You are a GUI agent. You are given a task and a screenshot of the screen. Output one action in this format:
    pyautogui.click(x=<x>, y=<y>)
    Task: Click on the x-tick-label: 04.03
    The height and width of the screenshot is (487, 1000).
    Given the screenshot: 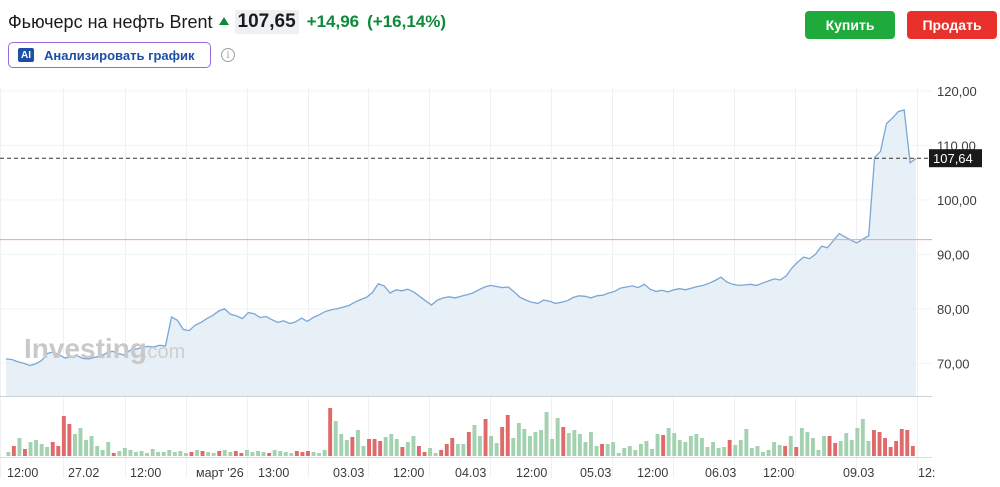 What is the action you would take?
    pyautogui.click(x=470, y=473)
    